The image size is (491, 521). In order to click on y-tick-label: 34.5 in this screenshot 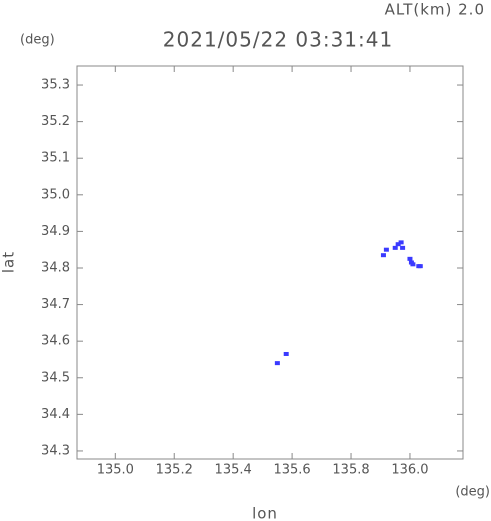, I will do `click(55, 377)`.